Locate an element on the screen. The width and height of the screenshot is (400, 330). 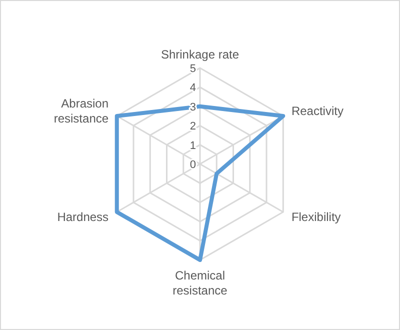
spoke-label: Chemical resistance is located at coordinates (200, 283).